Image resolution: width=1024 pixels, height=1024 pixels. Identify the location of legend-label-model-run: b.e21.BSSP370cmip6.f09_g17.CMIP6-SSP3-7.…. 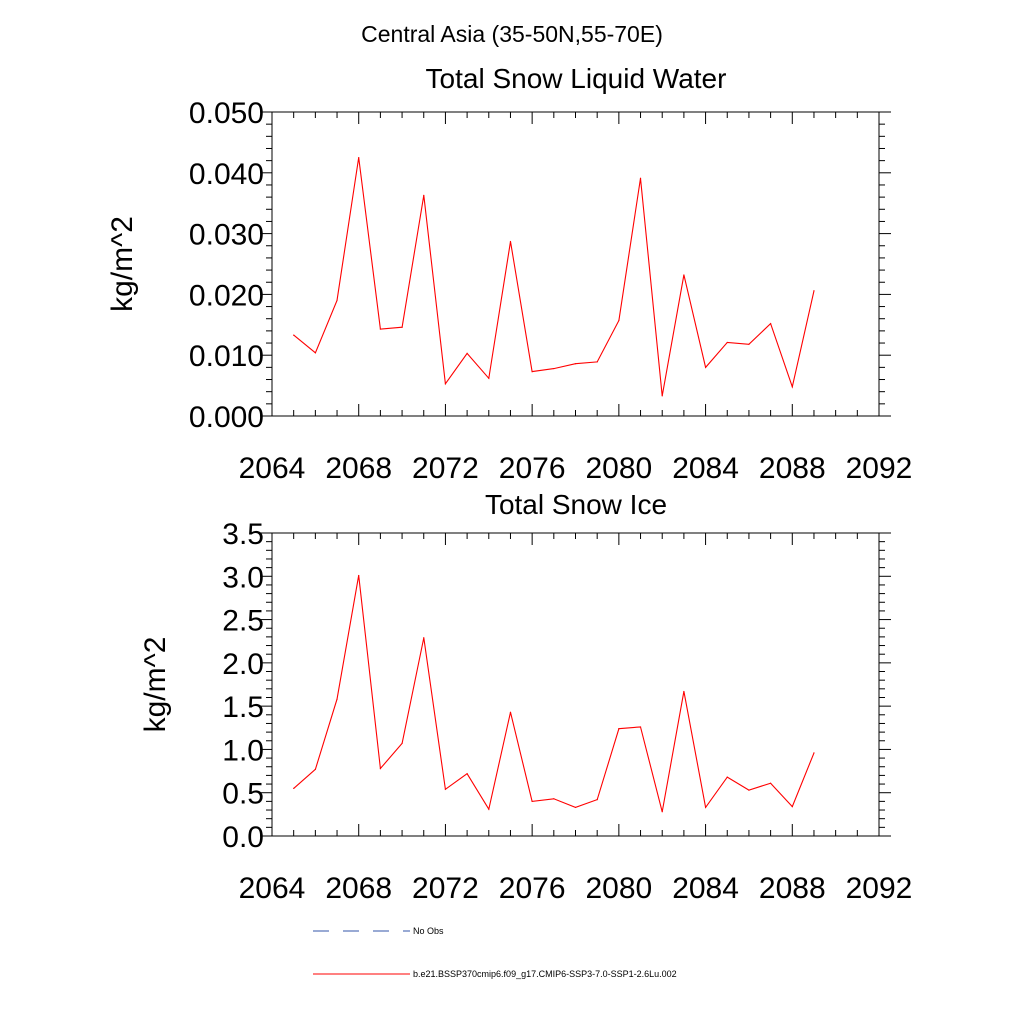
(545, 974).